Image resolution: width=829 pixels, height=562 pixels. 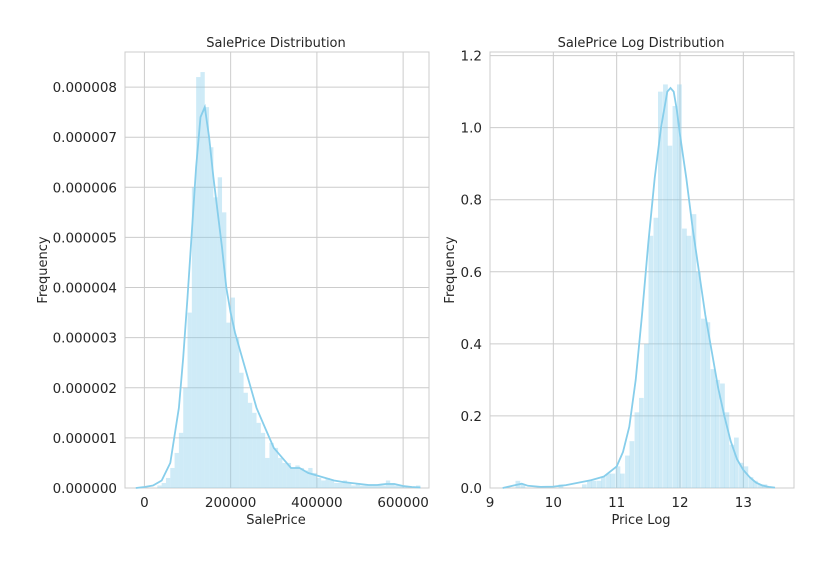 What do you see at coordinates (276, 520) in the screenshot?
I see `x-axis-label: SalePrice` at bounding box center [276, 520].